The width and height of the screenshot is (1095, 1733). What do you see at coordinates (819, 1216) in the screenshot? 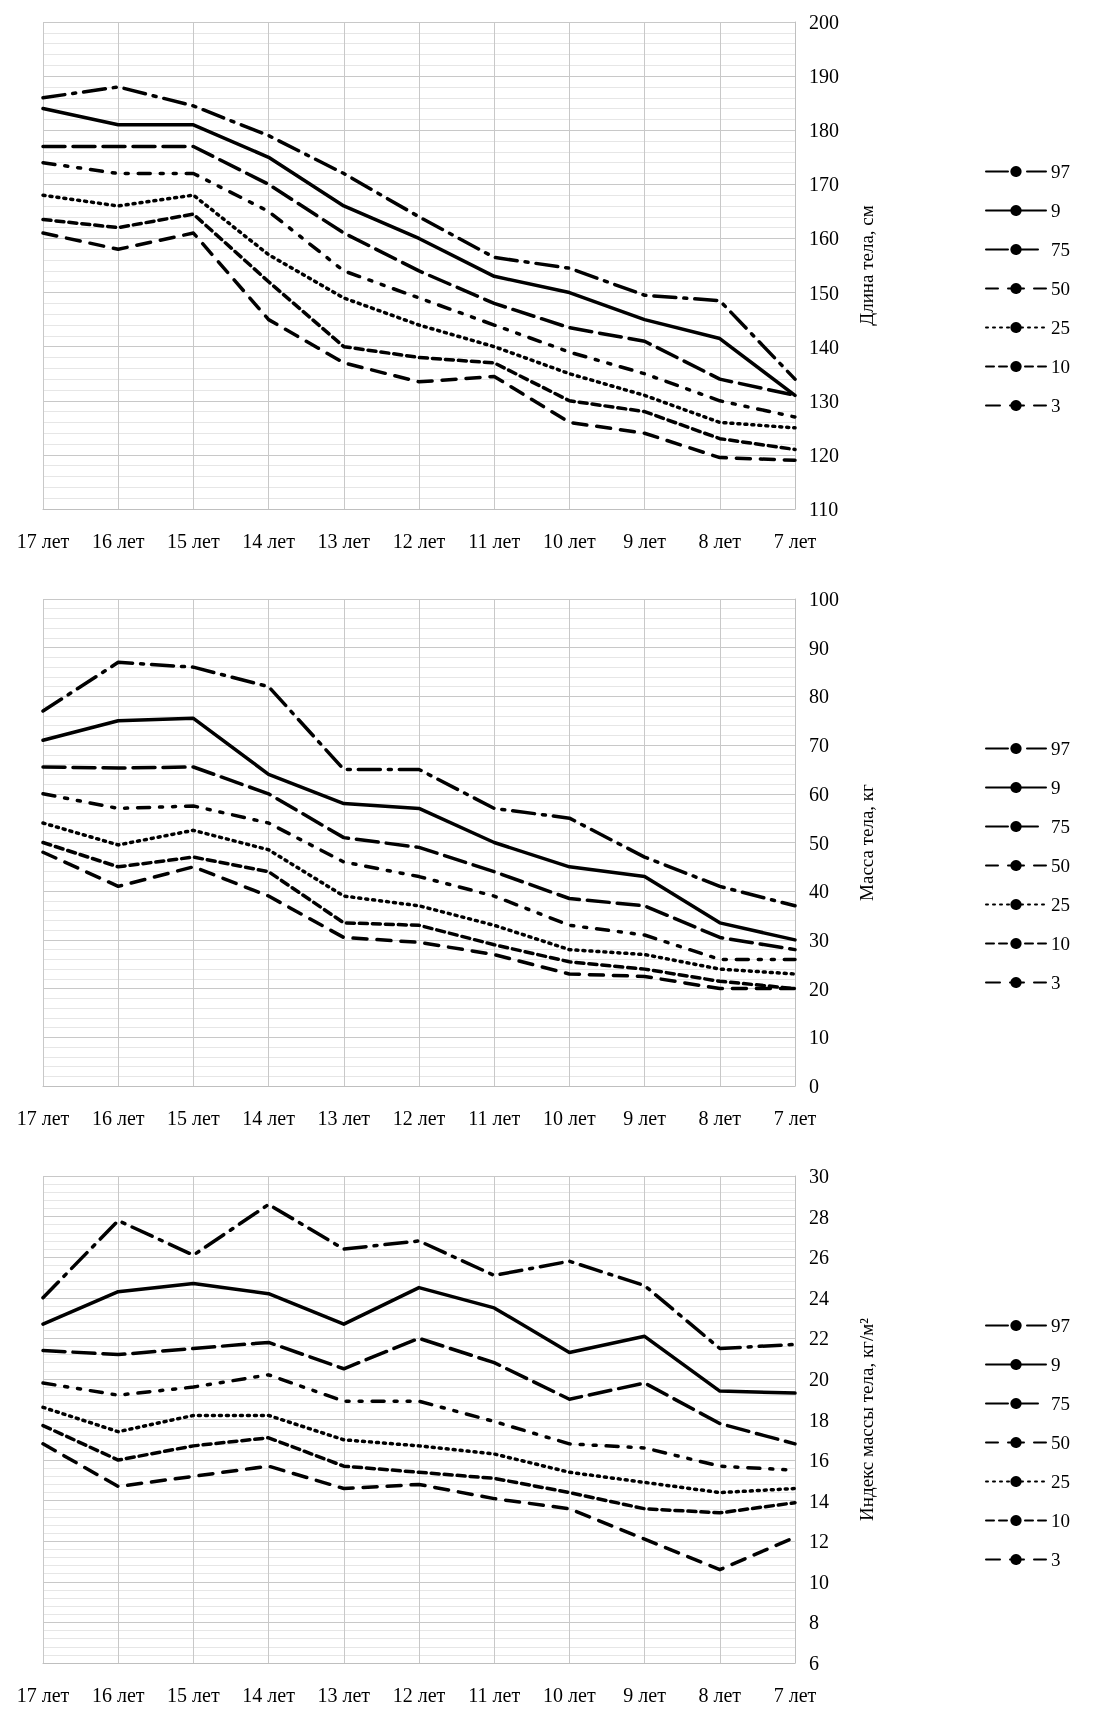
I see `y-tick-label: 28` at bounding box center [819, 1216].